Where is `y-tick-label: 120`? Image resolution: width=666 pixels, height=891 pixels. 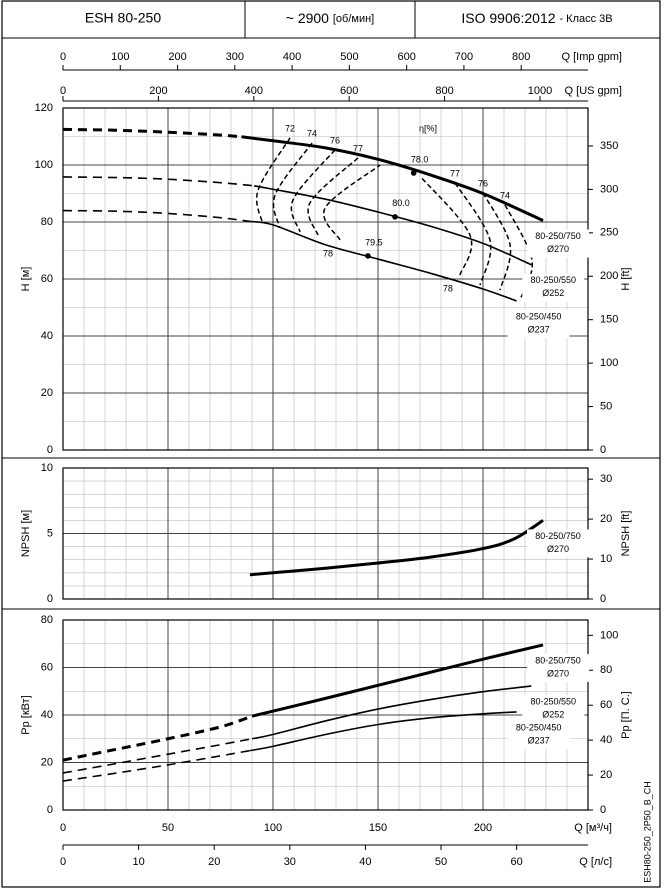
y-tick-label: 120 is located at coordinates (44, 108).